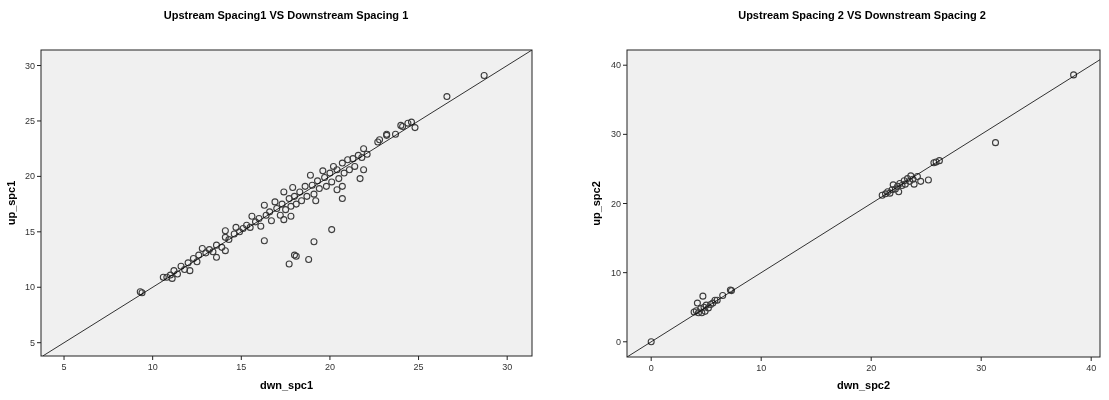  Describe the element at coordinates (615, 65) in the screenshot. I see `y-tick-label: 40` at that location.